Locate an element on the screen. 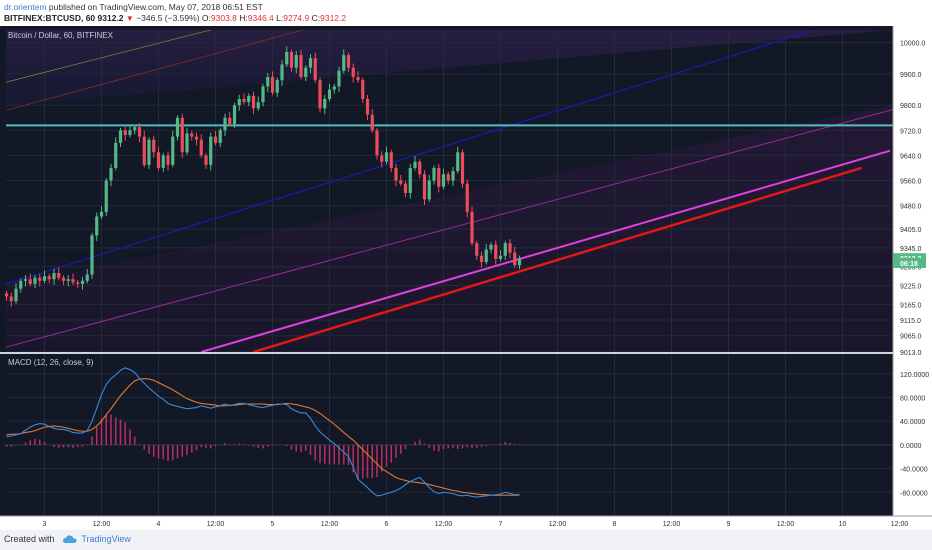 The image size is (932, 550). price-tick-label: 9480.0 is located at coordinates (911, 207).